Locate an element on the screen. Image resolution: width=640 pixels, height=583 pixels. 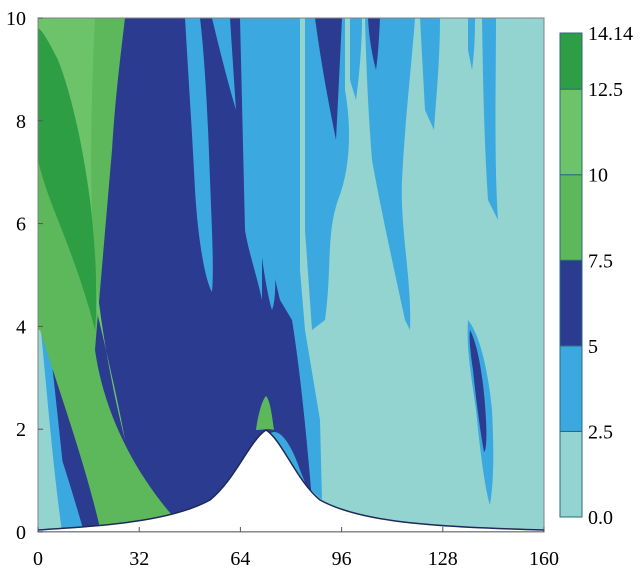
colorbar-label: 0.0 is located at coordinates (600, 518).